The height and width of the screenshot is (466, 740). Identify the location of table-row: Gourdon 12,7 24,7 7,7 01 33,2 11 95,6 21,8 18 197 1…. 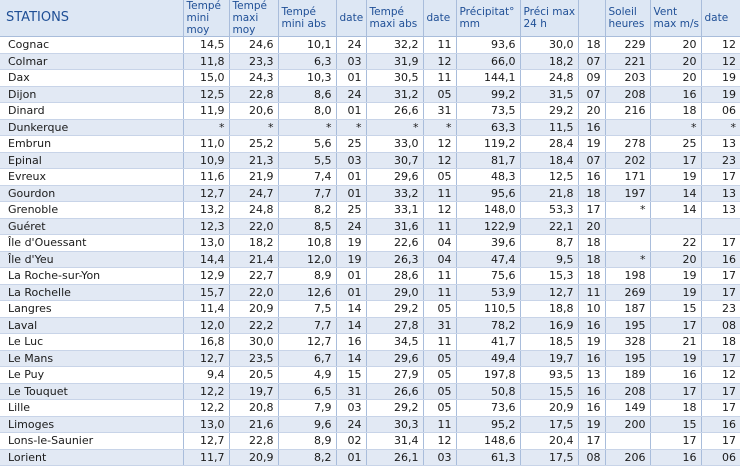
(370, 193).